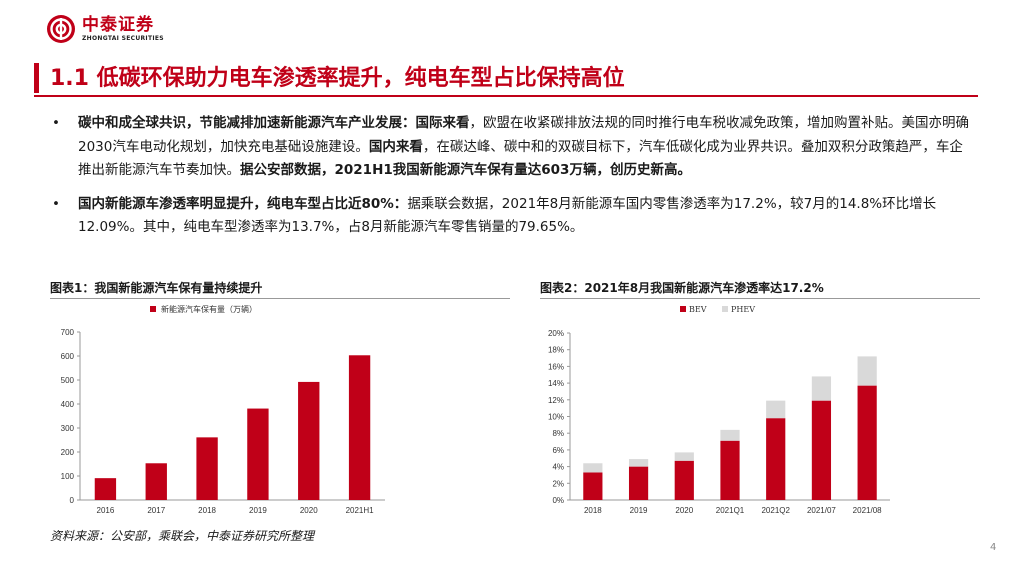 The image size is (1024, 576). Describe the element at coordinates (68, 404) in the screenshot. I see `chart-1-y-tick-label: 400` at that location.